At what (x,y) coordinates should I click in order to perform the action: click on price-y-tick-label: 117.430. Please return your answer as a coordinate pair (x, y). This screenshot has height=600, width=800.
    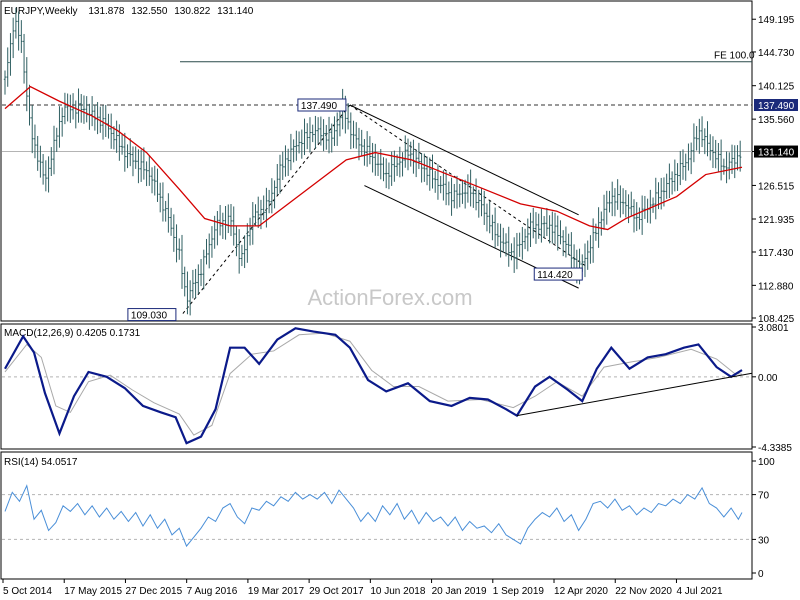
    Looking at the image, I should click on (776, 253).